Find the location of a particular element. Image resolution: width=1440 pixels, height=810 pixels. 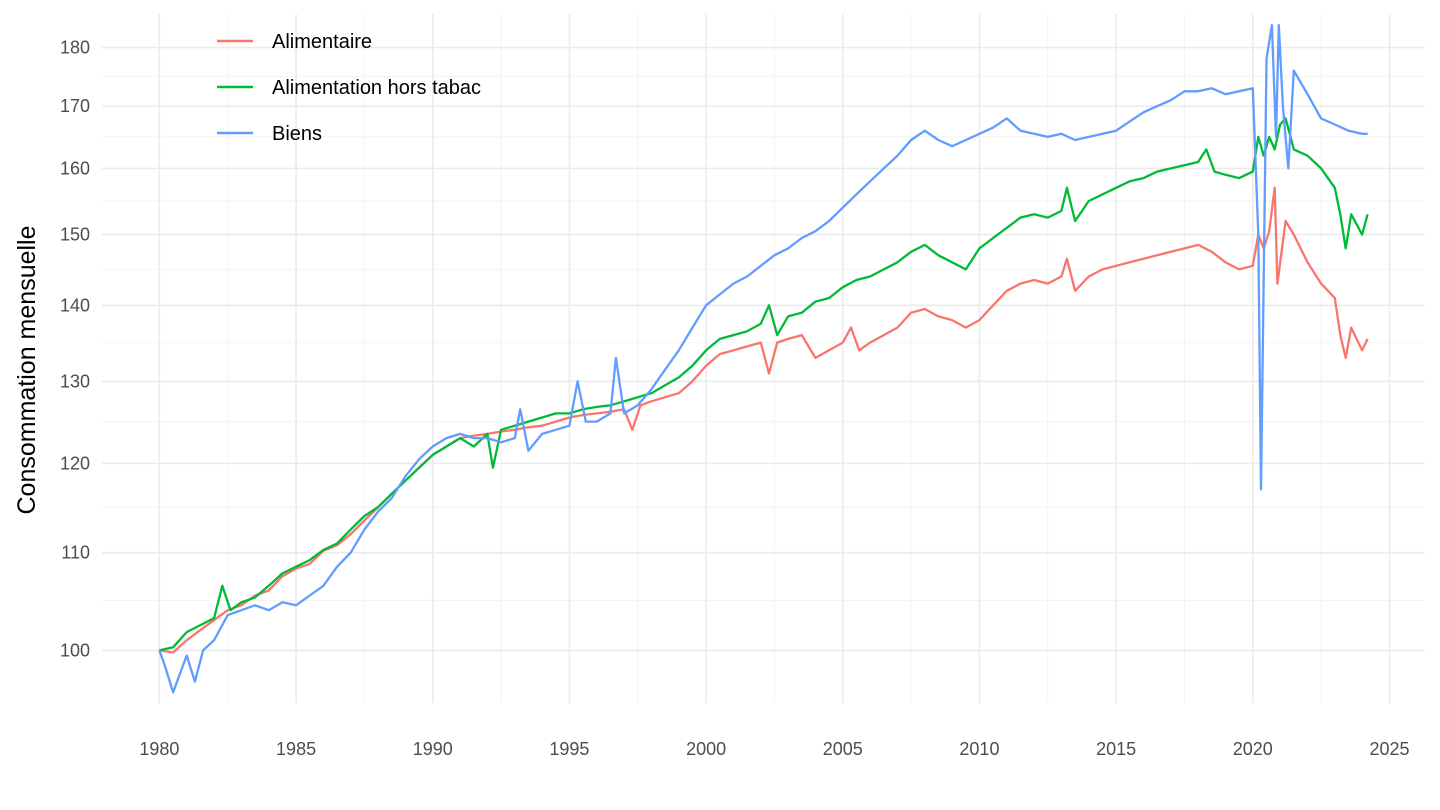

x-axis-tick-labels: 1980 1985 1990 1995 2000 2005 2010 2015 2020 2025 is located at coordinates (774, 749).